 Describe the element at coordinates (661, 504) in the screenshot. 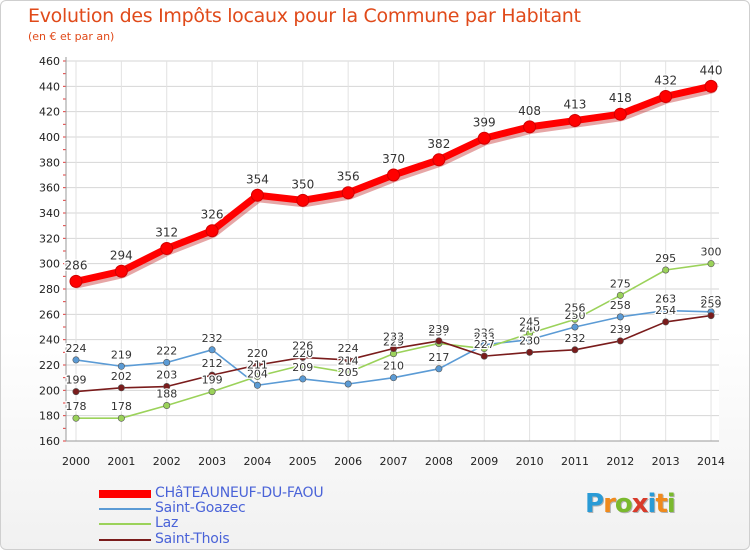

I see `logo-letter: t` at that location.